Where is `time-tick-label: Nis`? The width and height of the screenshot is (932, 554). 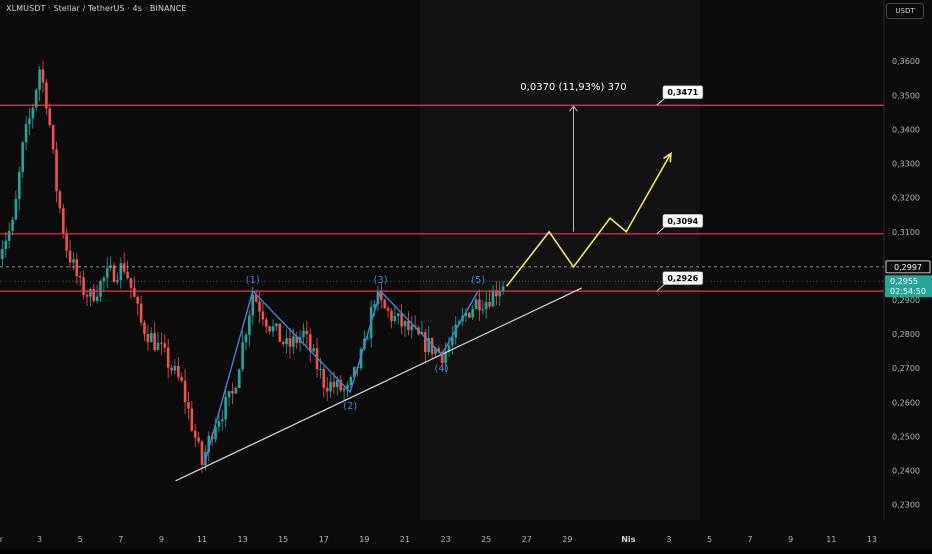
time-tick-label: Nis is located at coordinates (628, 539).